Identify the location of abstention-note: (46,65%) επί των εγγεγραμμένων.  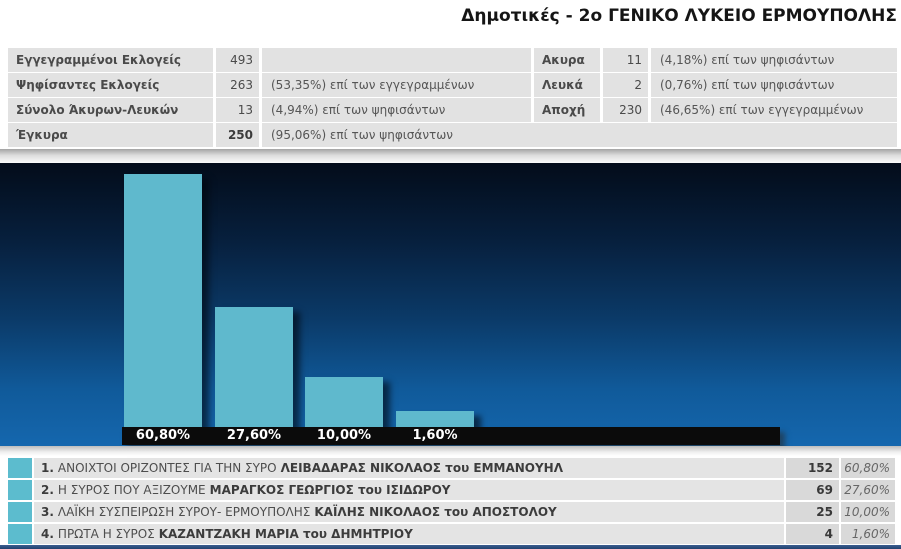
(774, 110).